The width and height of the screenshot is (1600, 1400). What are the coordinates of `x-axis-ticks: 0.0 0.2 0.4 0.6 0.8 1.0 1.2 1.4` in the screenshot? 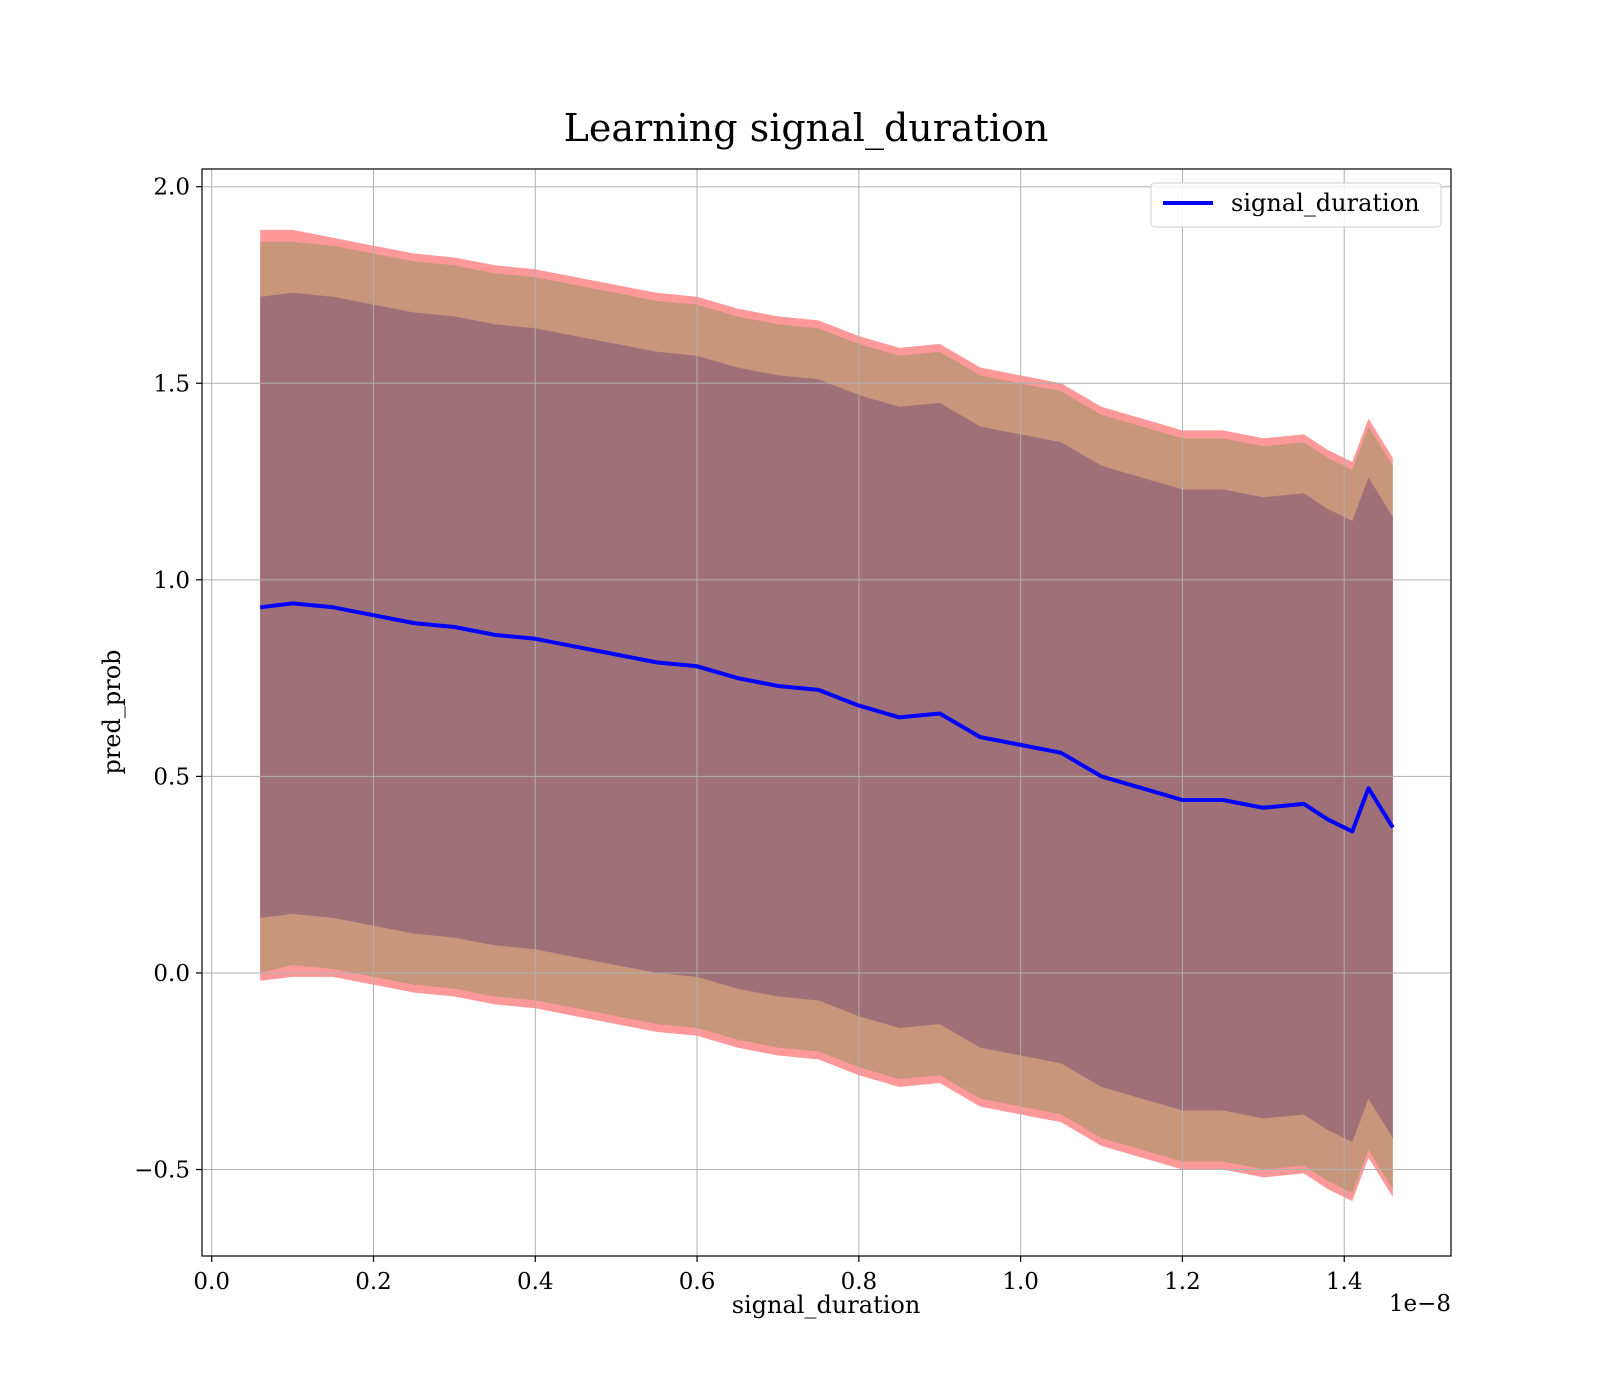 It's located at (778, 1275).